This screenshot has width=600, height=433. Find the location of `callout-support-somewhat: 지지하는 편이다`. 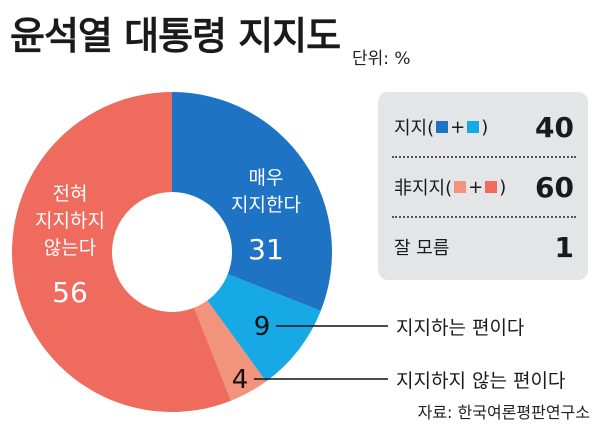

callout-support-somewhat: 지지하는 편이다 is located at coordinates (460, 328).